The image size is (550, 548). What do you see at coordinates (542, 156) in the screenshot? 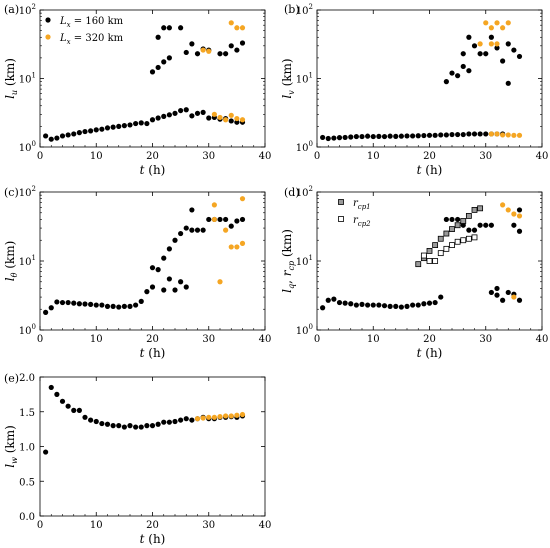
I see `x-tick-label: 40` at bounding box center [542, 156].